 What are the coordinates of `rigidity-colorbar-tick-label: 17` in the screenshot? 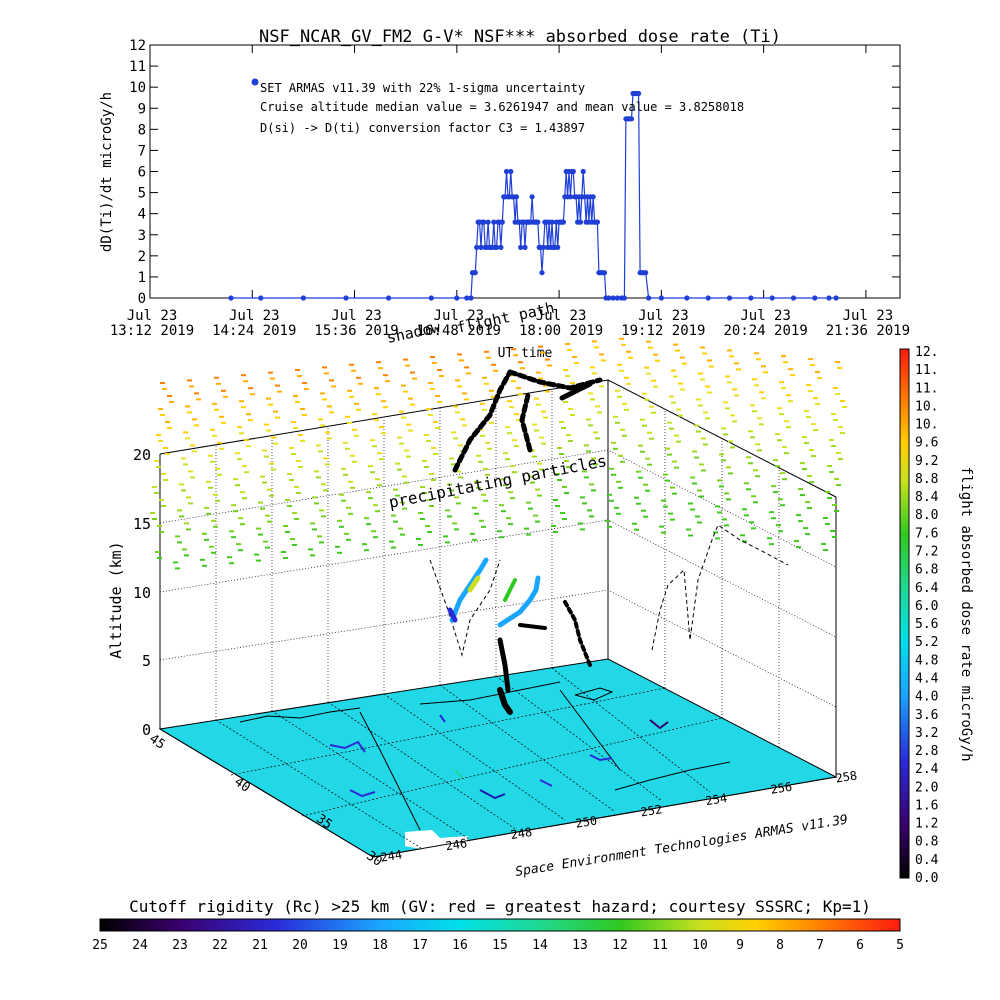 It's located at (420, 945).